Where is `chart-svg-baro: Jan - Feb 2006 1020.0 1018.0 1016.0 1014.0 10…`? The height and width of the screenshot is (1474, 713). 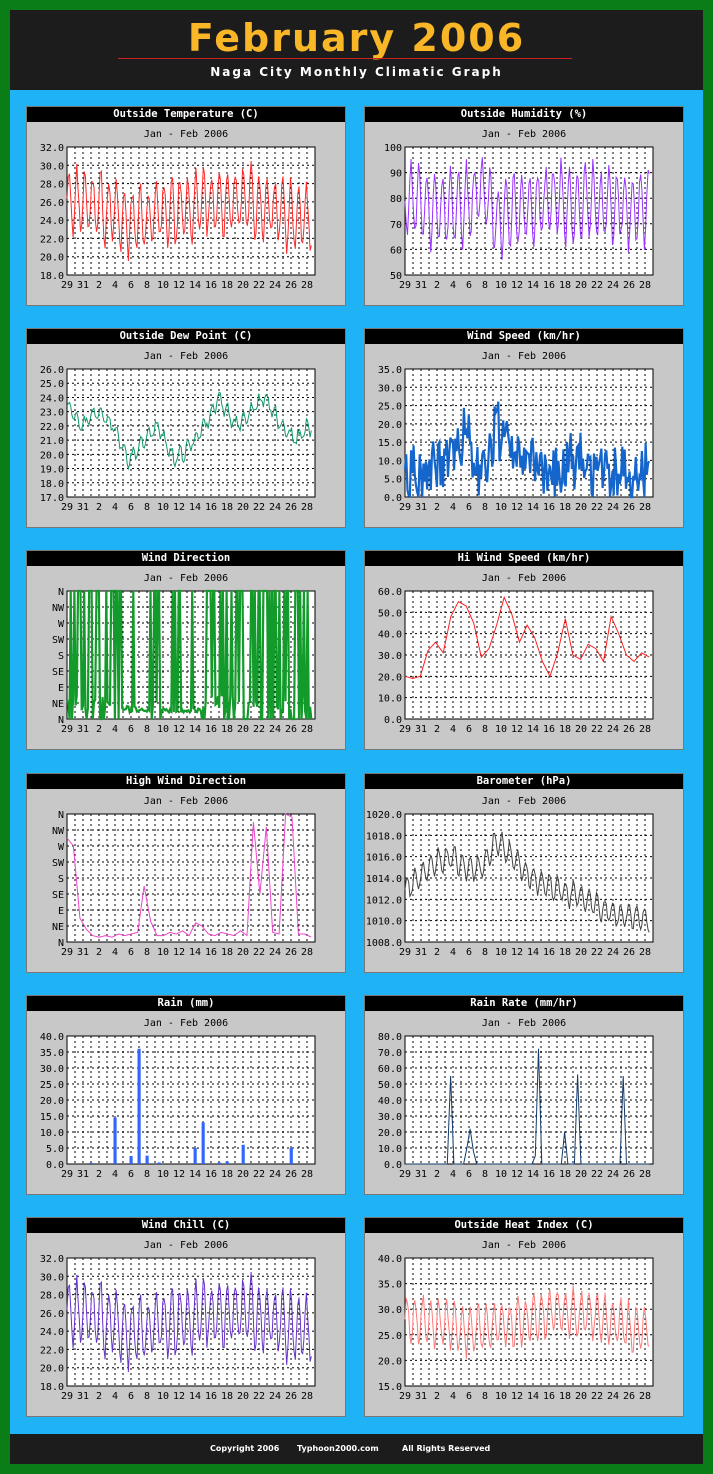
chart-svg-baro: Jan - Feb 2006 1020.0 1018.0 1016.0 1014.0 10… is located at coordinates (510, 877).